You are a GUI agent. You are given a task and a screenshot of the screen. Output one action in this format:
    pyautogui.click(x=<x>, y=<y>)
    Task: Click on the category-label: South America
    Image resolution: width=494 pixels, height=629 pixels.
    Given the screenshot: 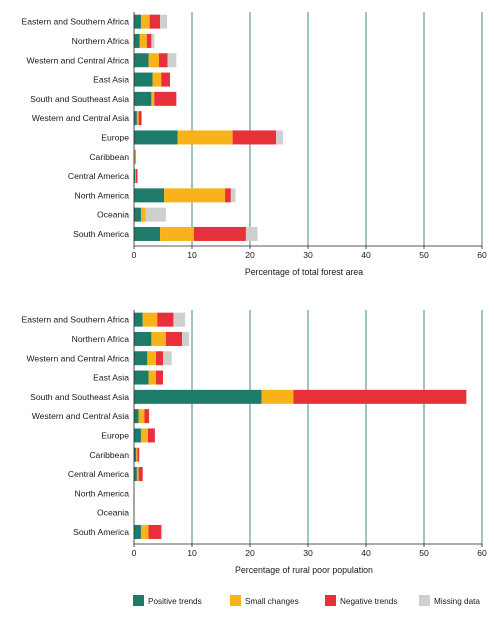 What is the action you would take?
    pyautogui.click(x=101, y=234)
    